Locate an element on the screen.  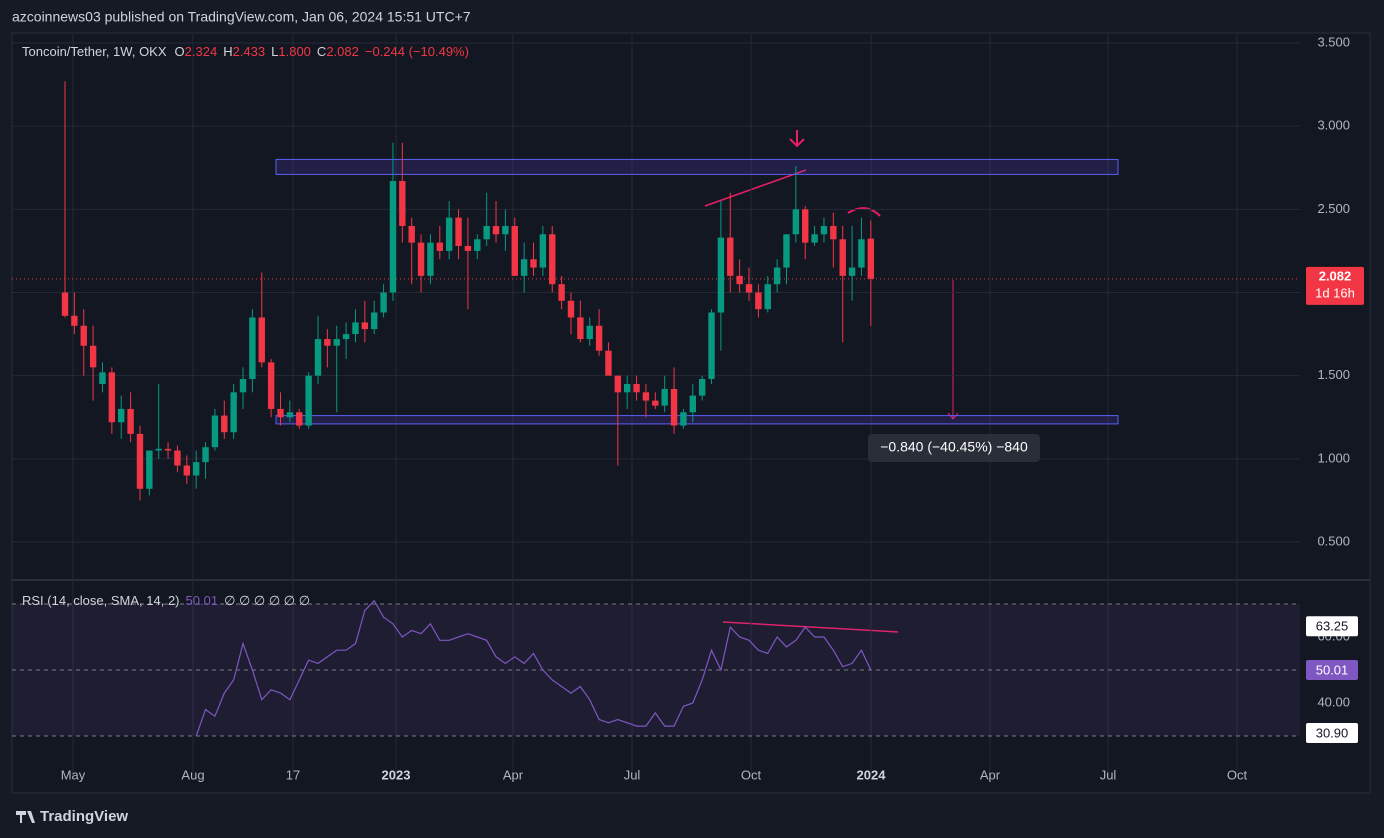
legend-field-label: L is located at coordinates (274, 51).